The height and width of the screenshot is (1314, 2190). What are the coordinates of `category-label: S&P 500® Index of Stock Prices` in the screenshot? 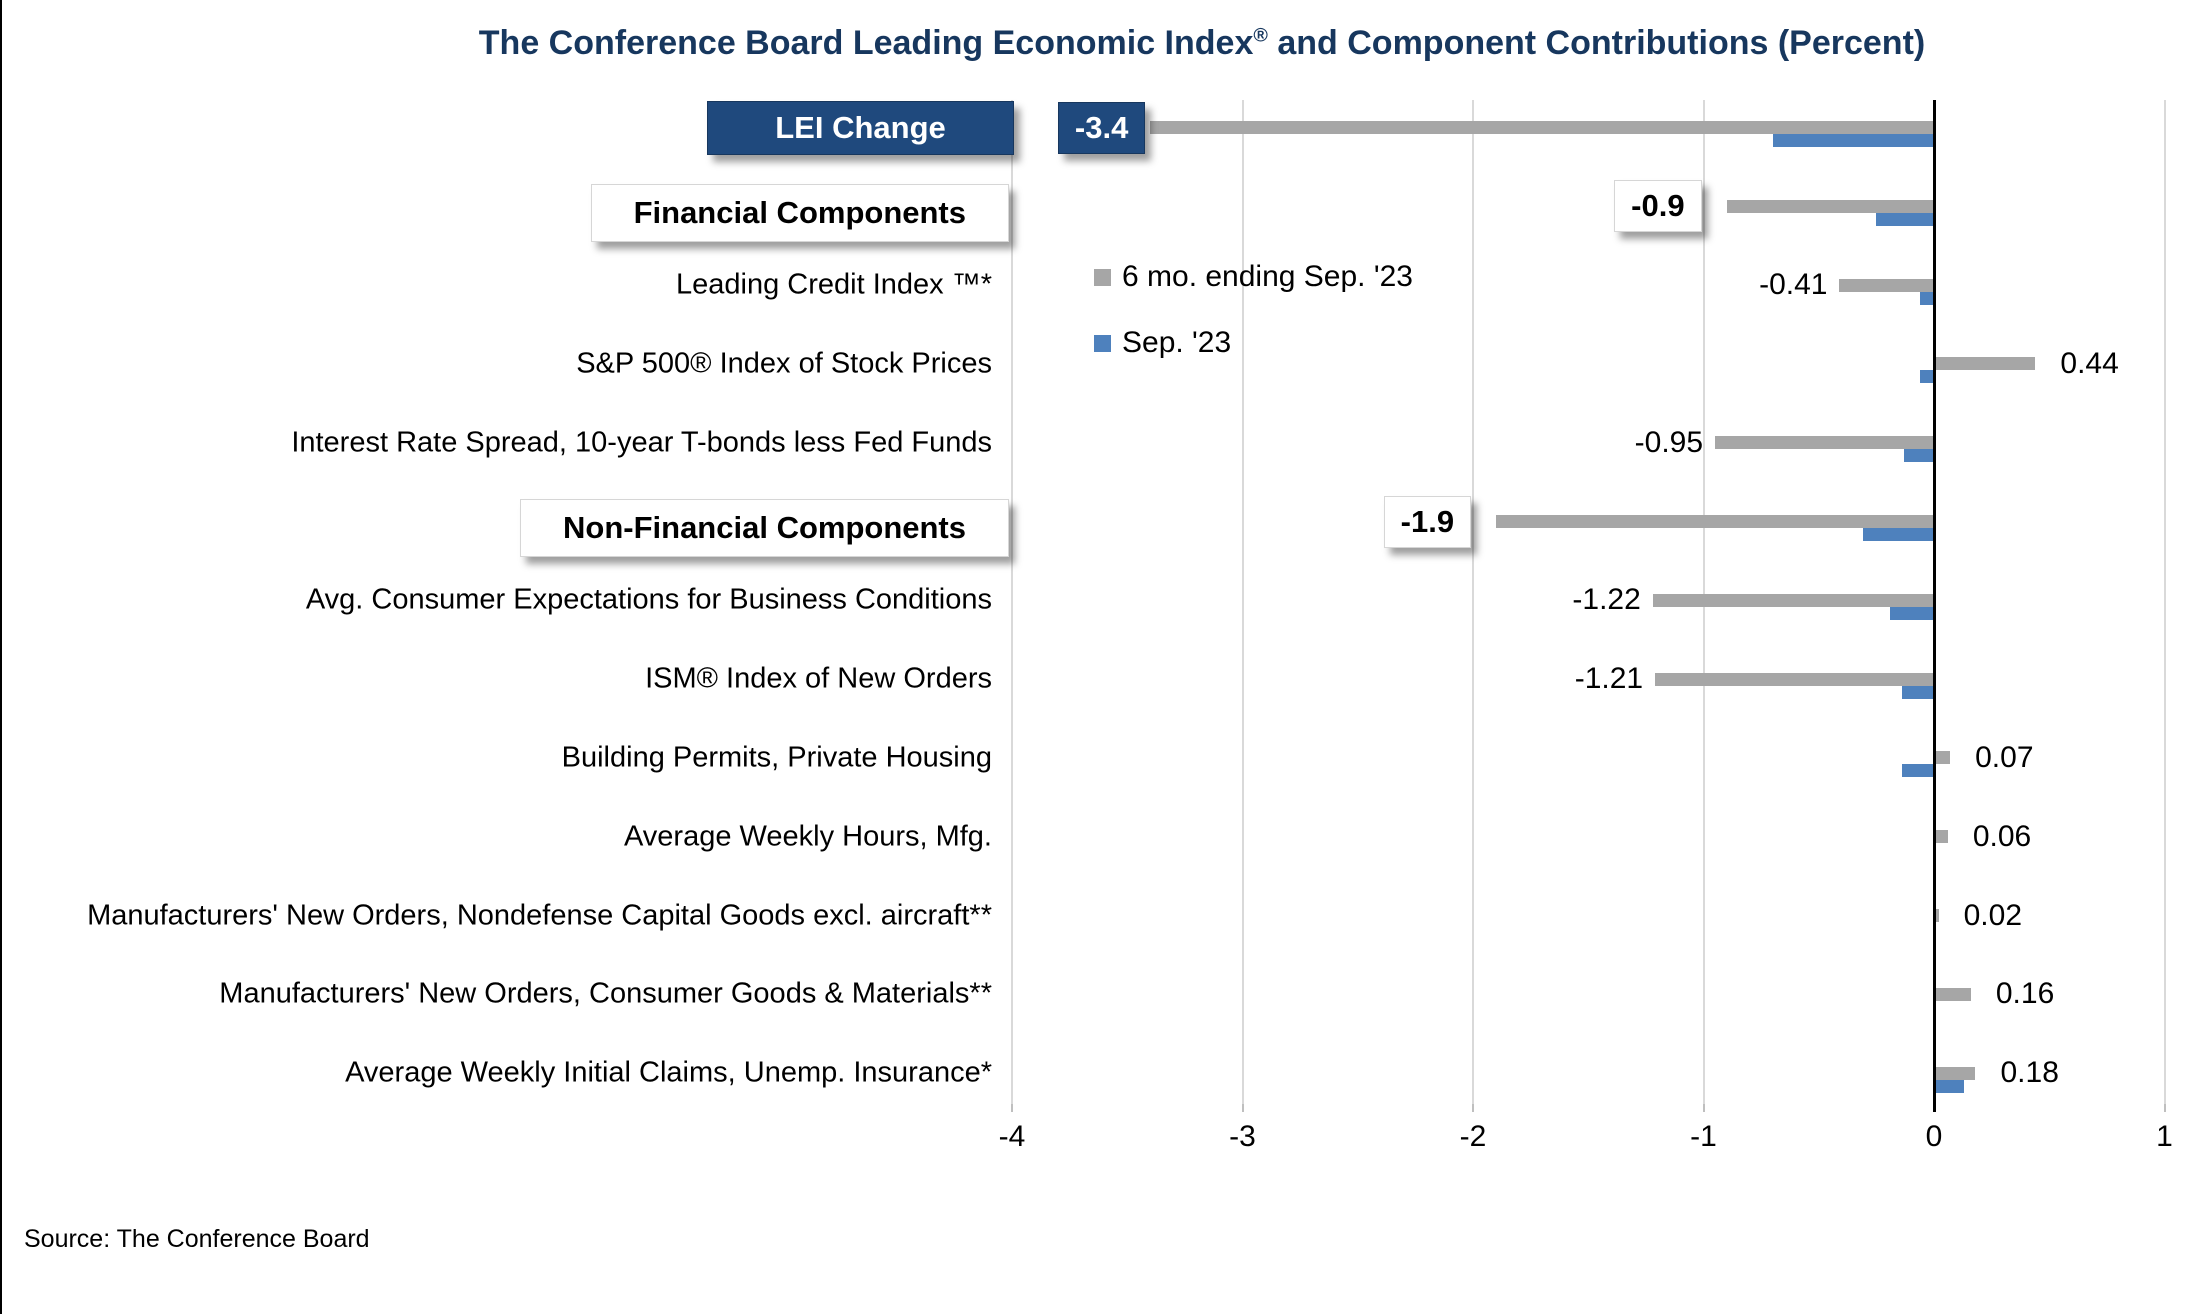 It's located at (784, 363).